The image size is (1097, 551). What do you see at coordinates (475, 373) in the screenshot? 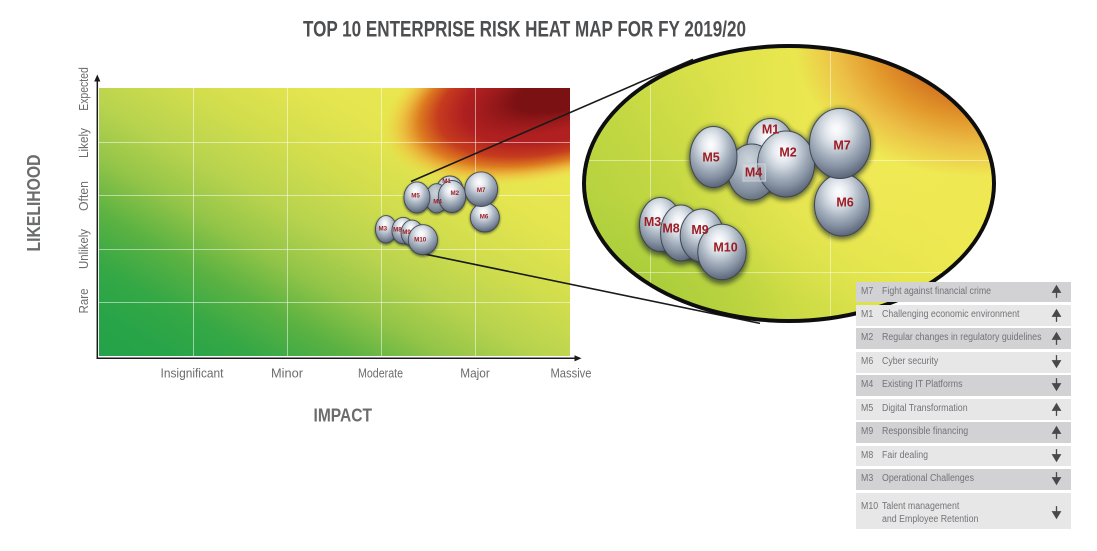
I see `svg-text: Major` at bounding box center [475, 373].